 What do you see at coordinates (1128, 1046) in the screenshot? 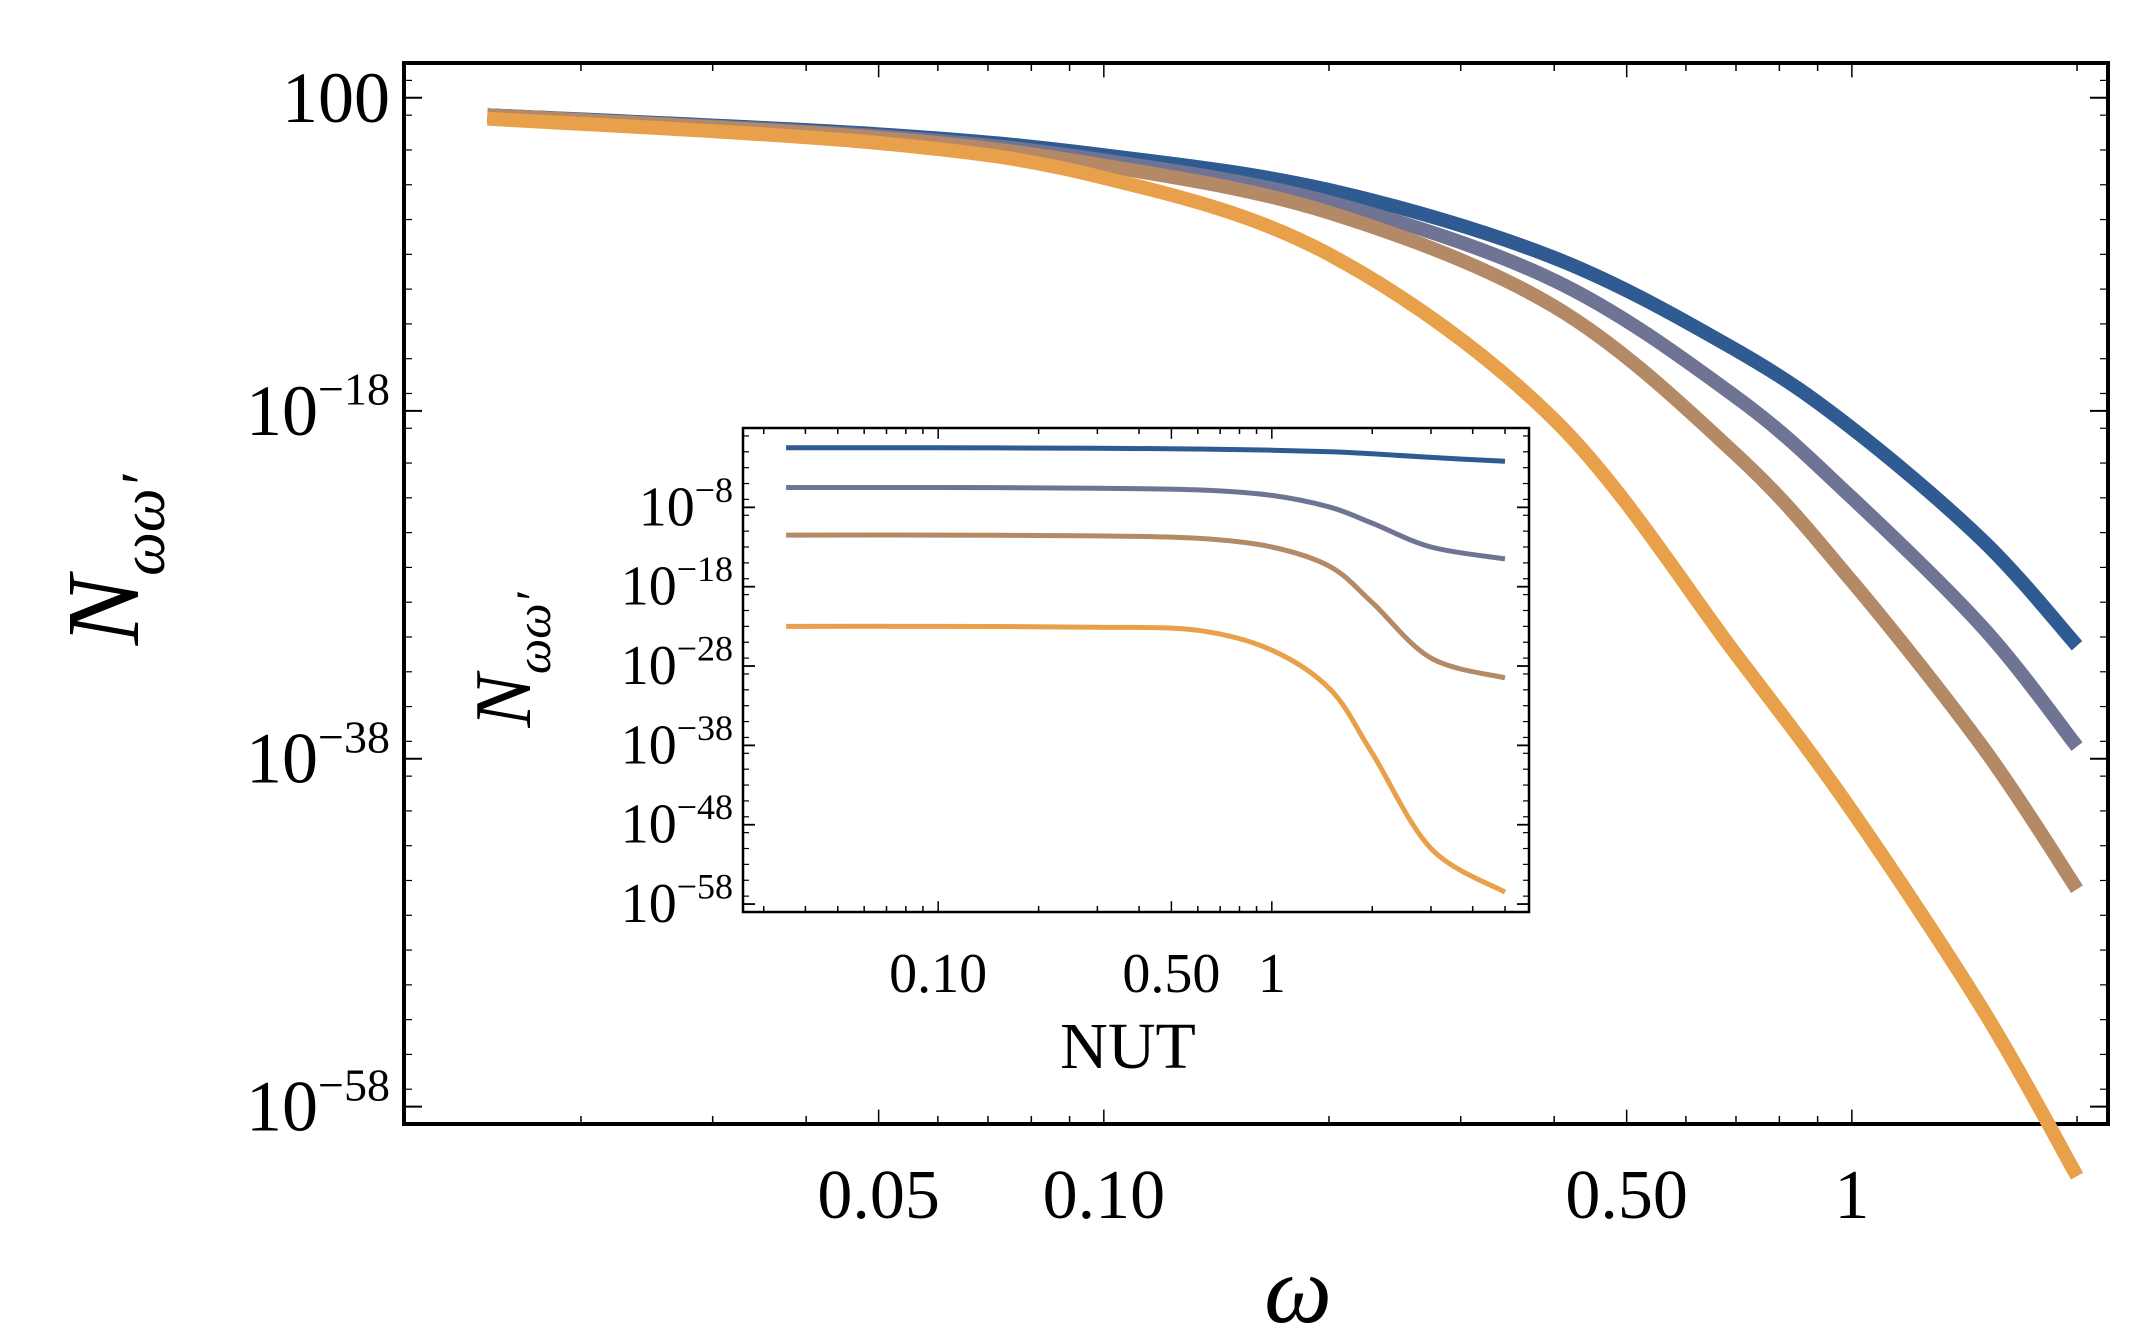
I see `inset-x-axis-label: NUT` at bounding box center [1128, 1046].